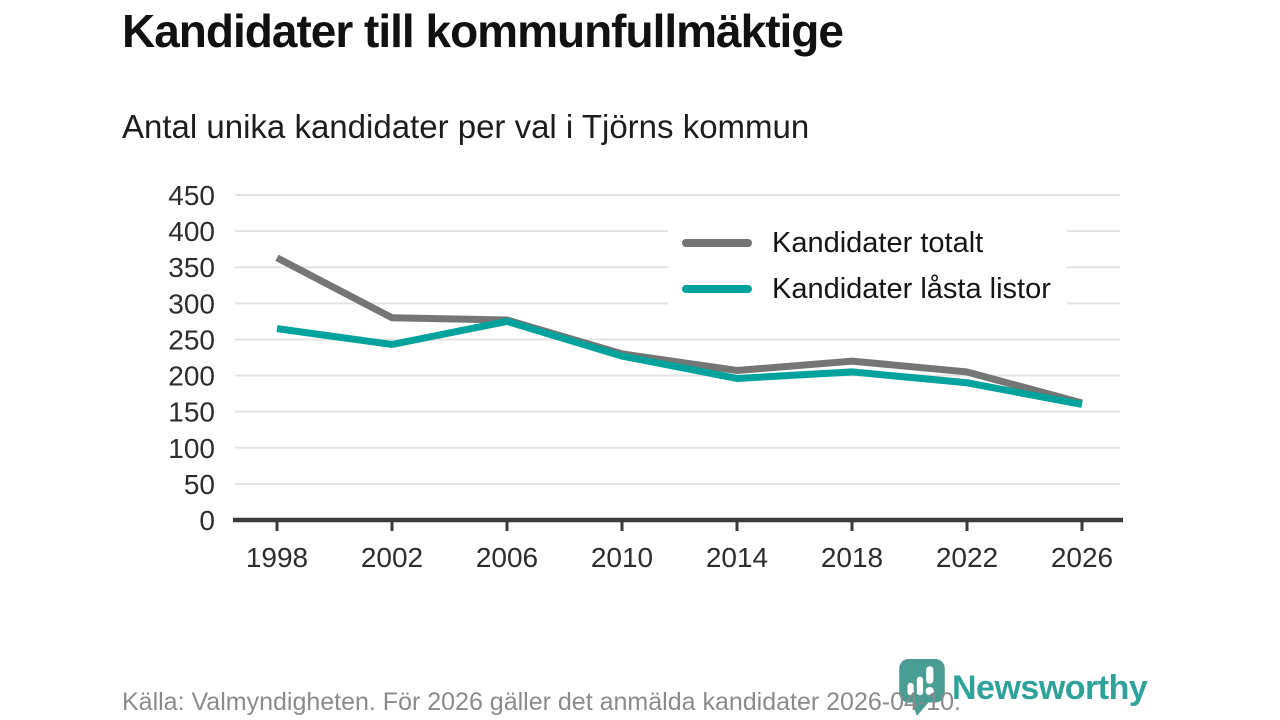 The height and width of the screenshot is (720, 1280). Describe the element at coordinates (878, 242) in the screenshot. I see `legend-label-total: Kandidater totalt` at that location.